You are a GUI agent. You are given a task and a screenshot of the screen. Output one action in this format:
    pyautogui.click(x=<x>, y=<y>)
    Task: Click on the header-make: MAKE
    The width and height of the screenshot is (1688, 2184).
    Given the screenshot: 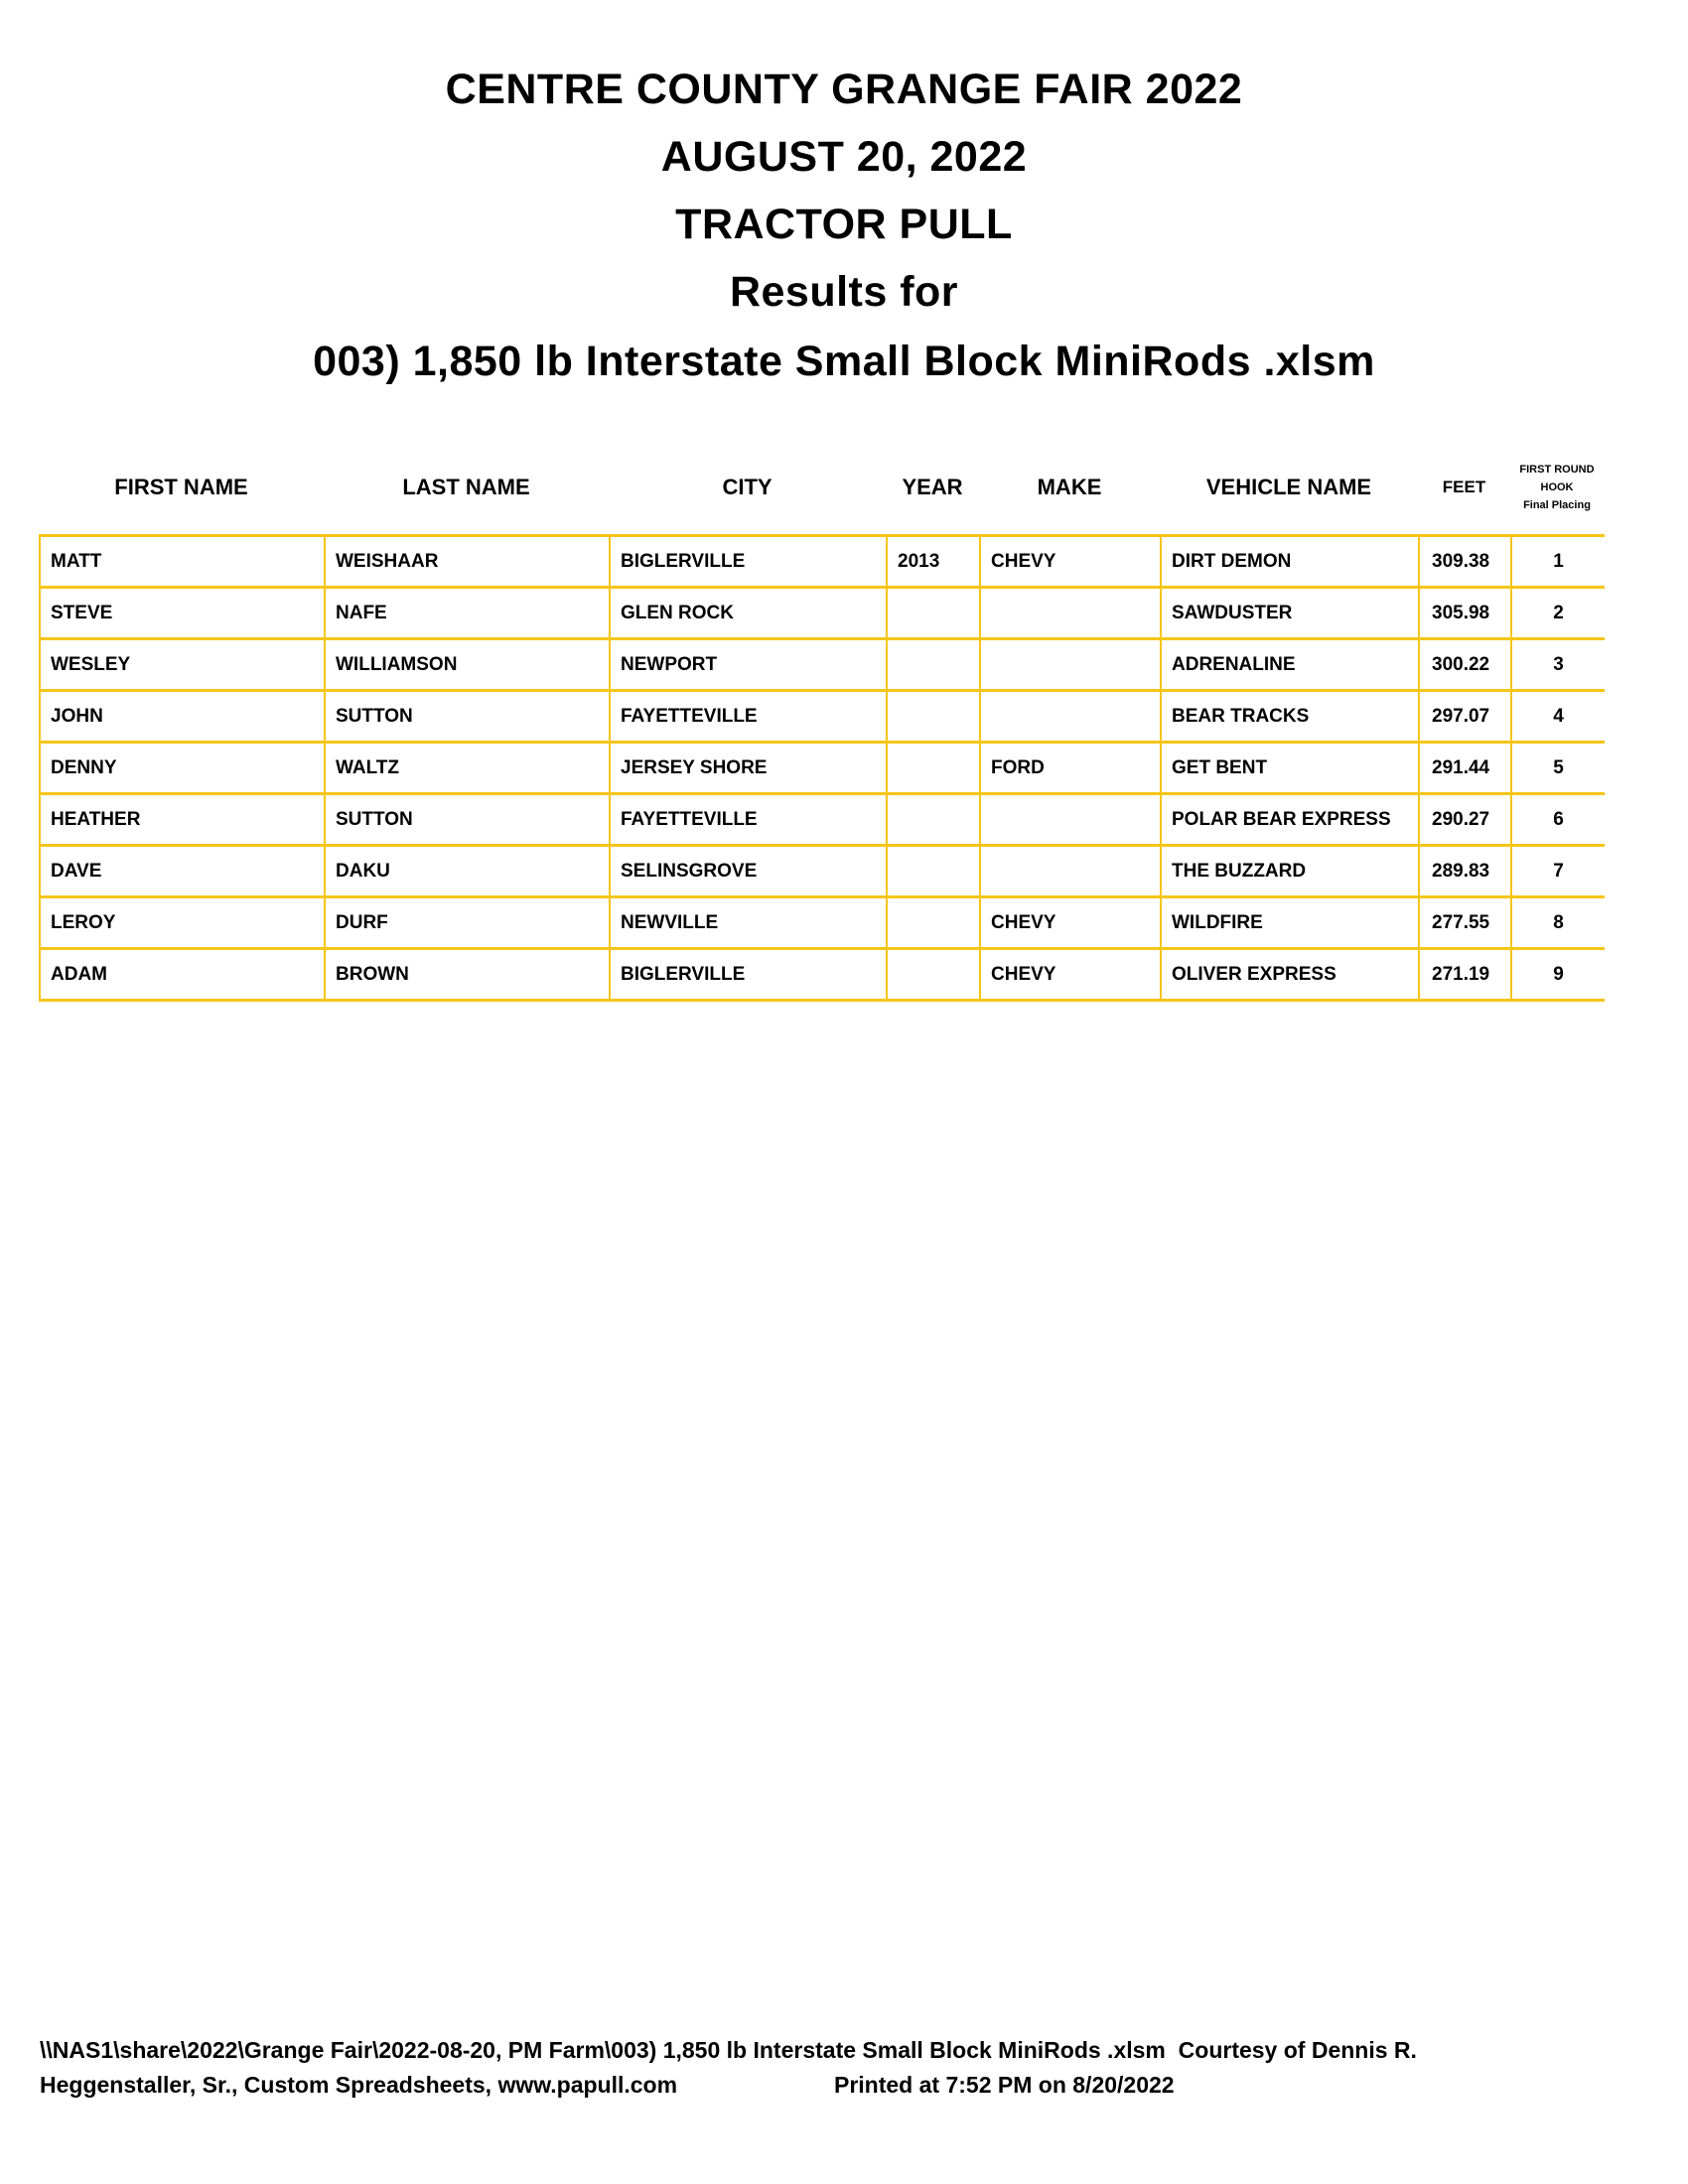 What is the action you would take?
    pyautogui.click(x=1069, y=487)
    